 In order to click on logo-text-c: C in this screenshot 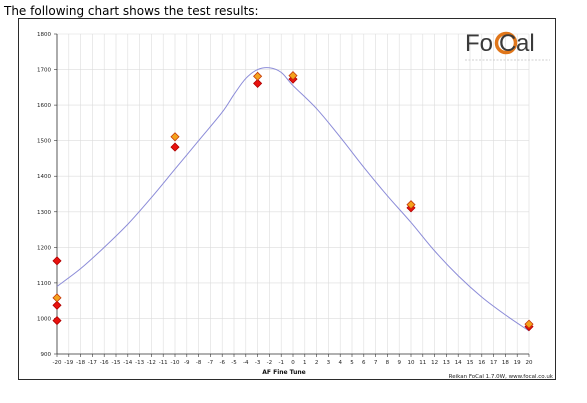, I will do `click(507, 43)`.